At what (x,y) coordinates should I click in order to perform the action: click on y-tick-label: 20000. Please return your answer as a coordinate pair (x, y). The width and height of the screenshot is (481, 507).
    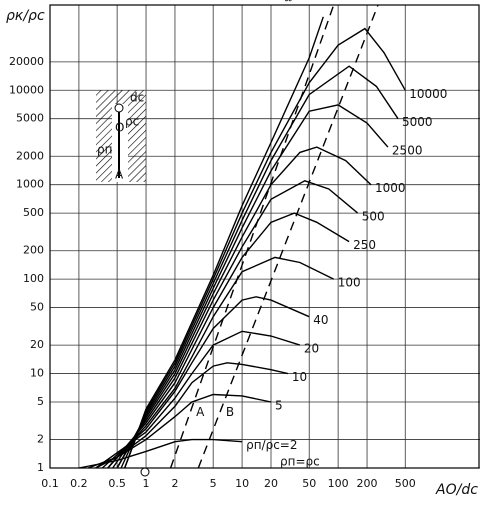
    Looking at the image, I should click on (26, 61).